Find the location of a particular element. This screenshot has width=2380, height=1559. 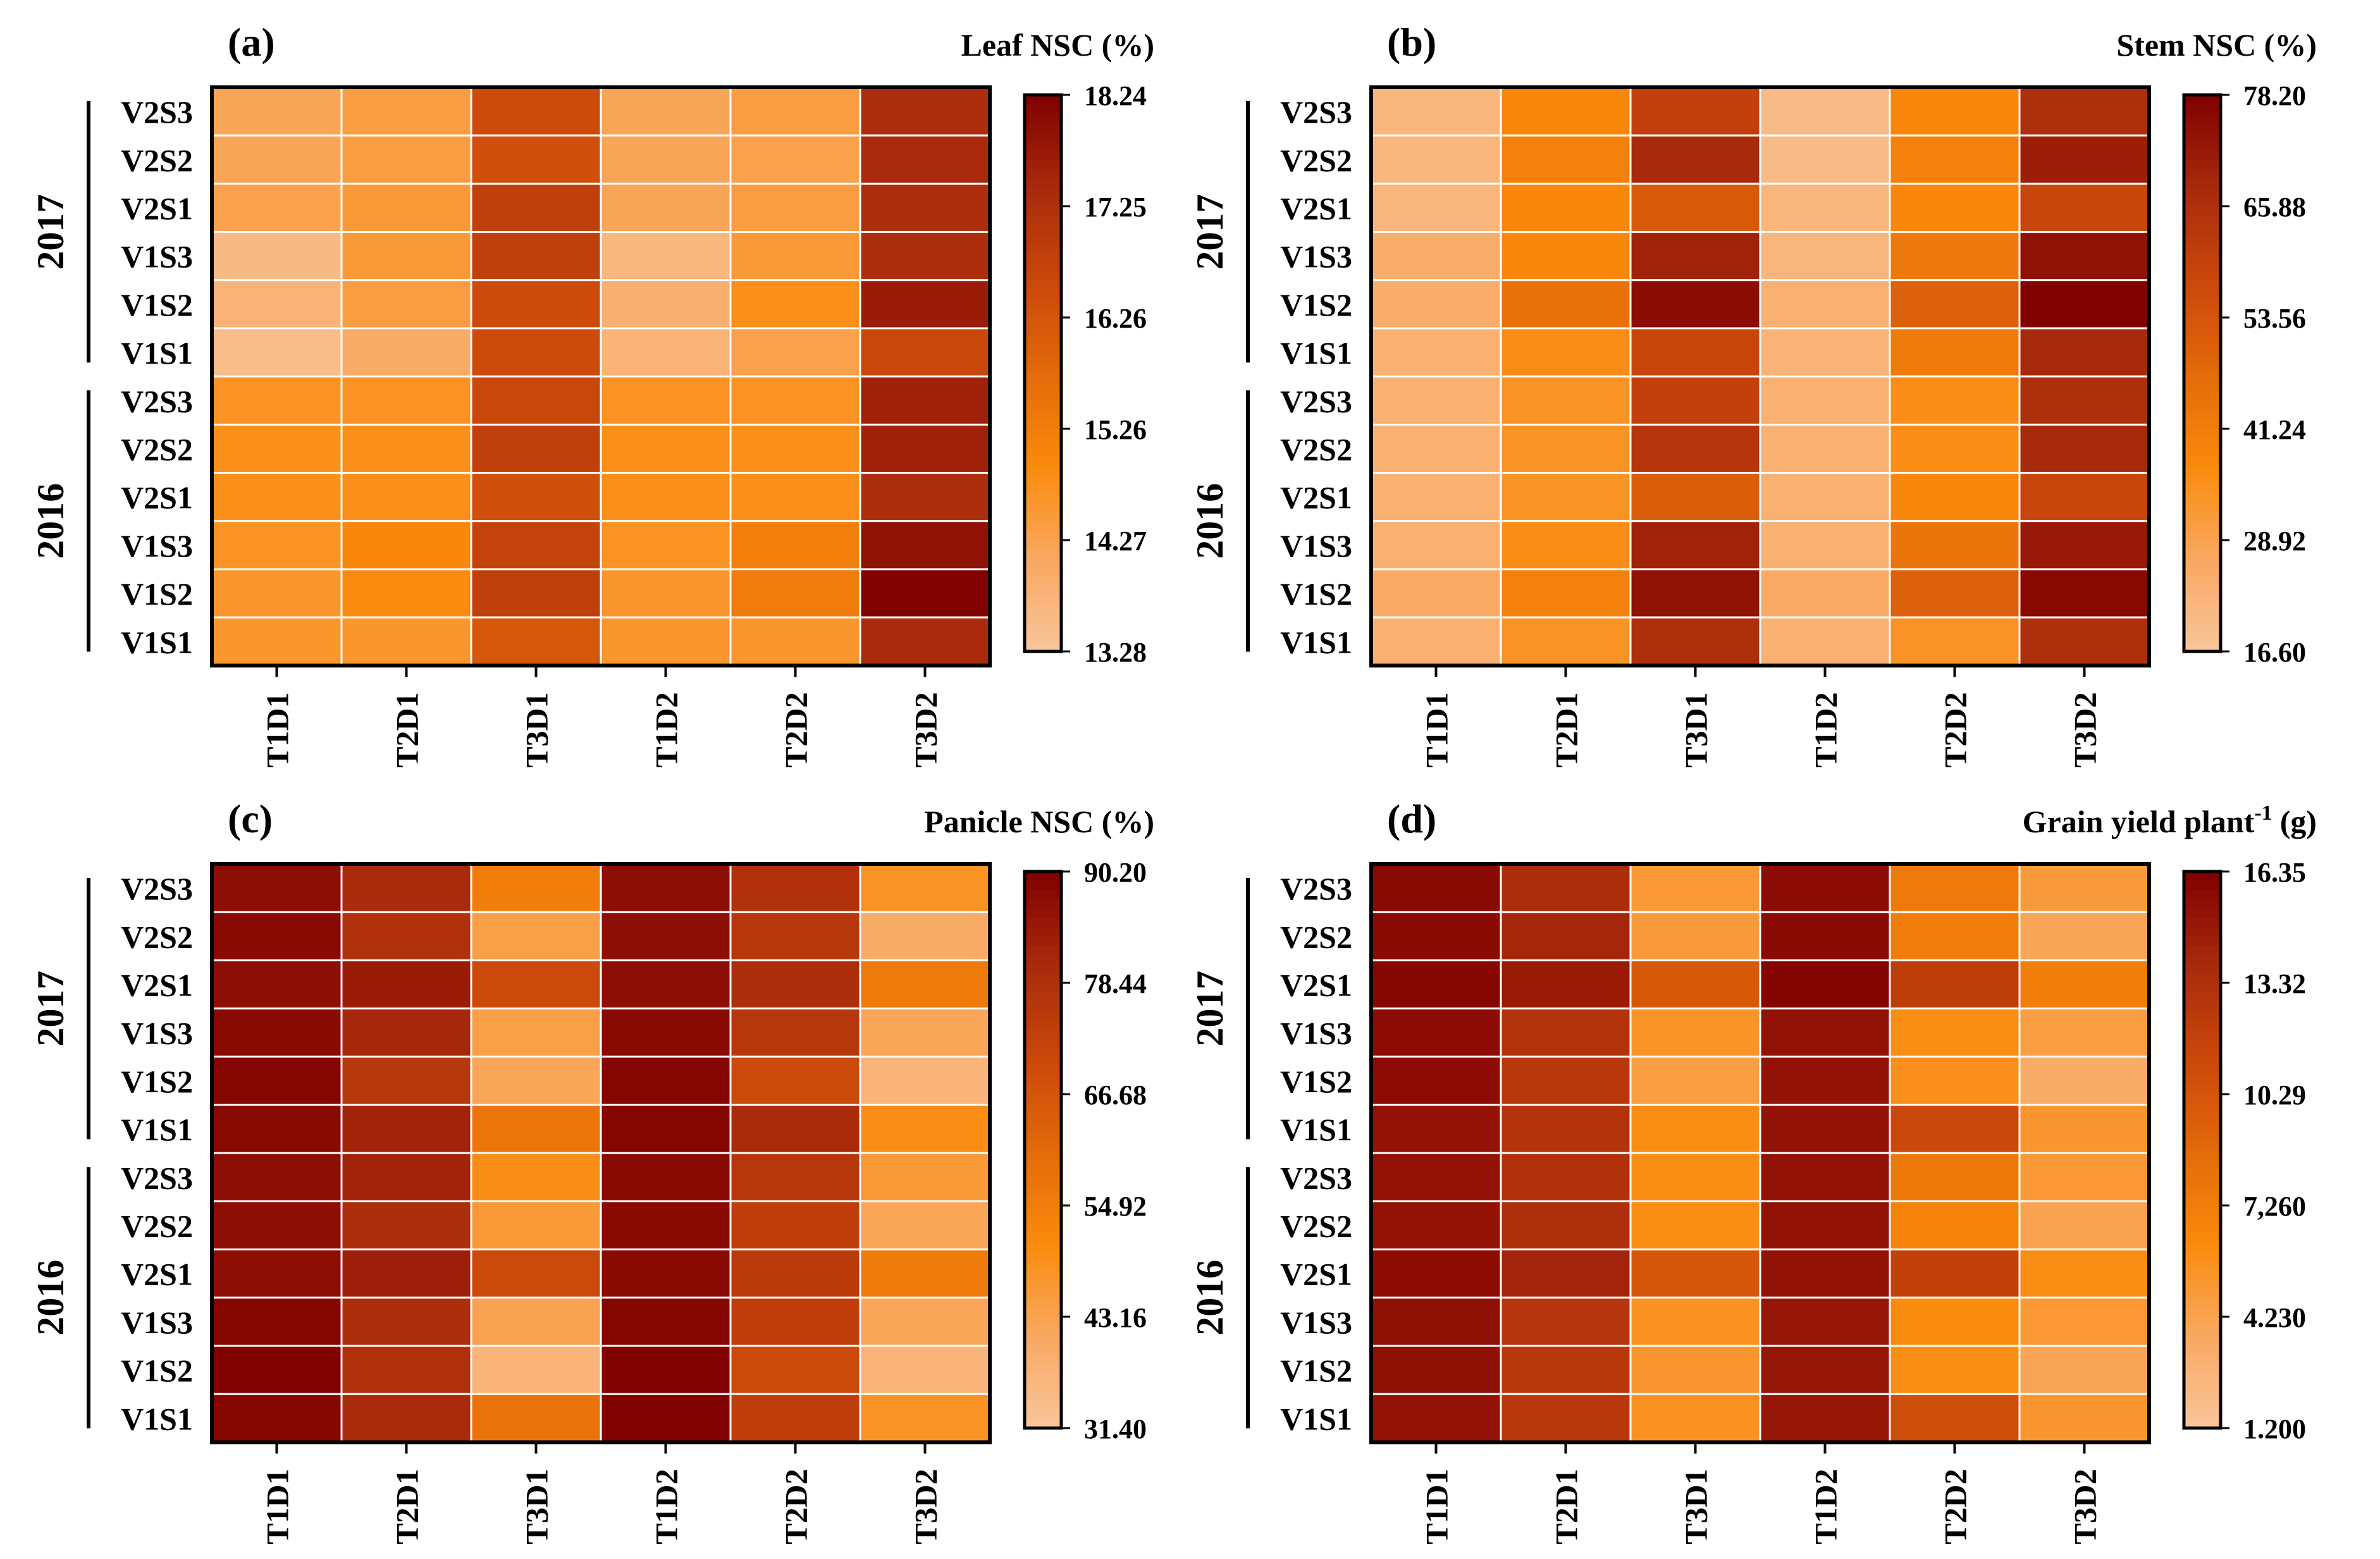

heatmap-cell-r6-c3 is located at coordinates (1825, 1177).